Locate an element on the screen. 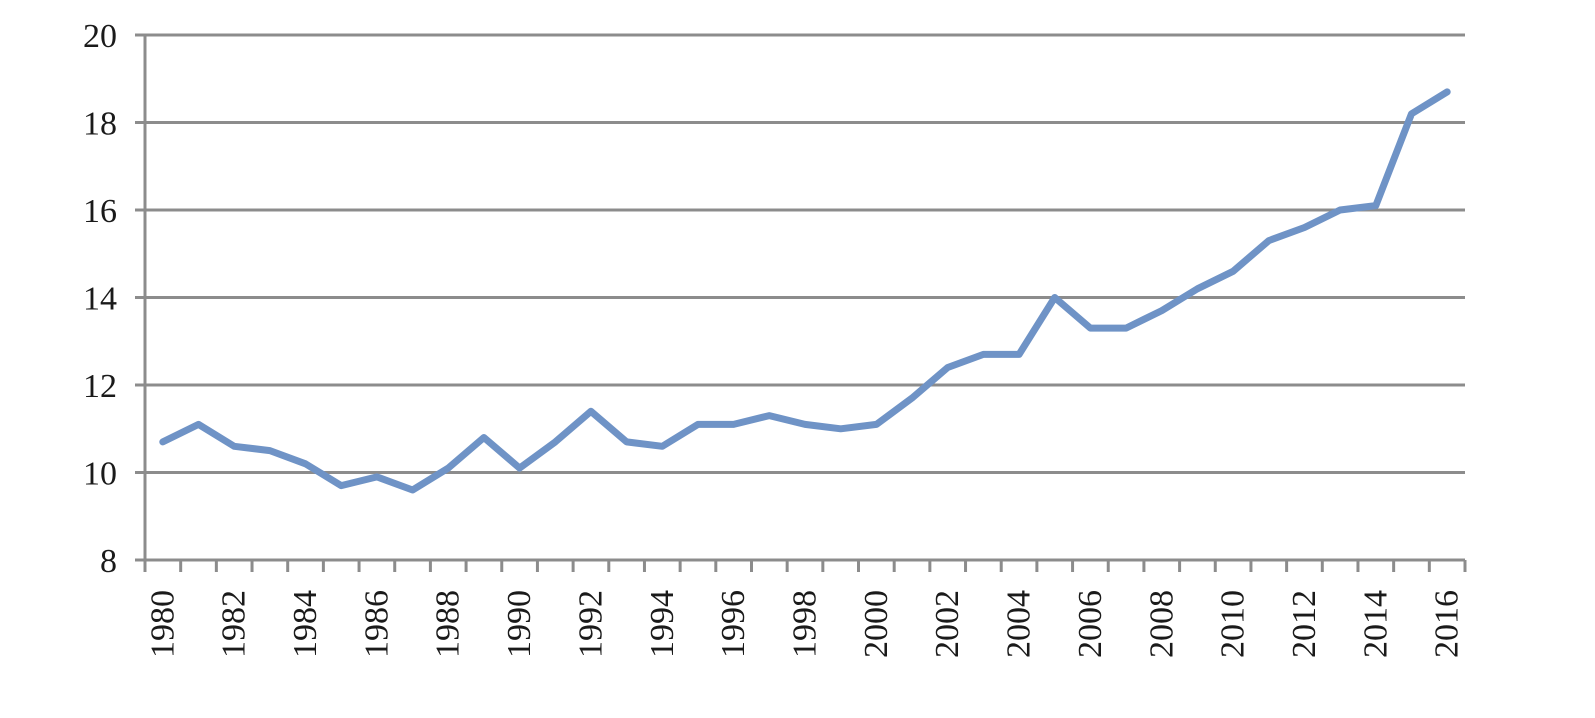  x-tick-label: 2000 is located at coordinates (876, 624).